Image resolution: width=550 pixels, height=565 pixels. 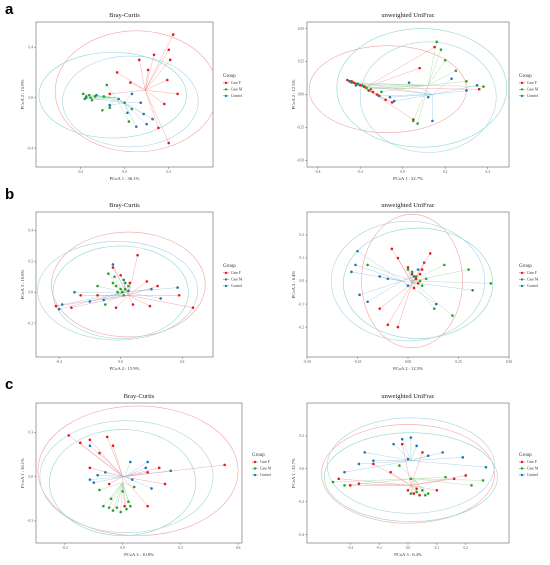 What do you see at coordinates (458, 362) in the screenshot?
I see `x-tick-label: 0.25` at bounding box center [458, 362].